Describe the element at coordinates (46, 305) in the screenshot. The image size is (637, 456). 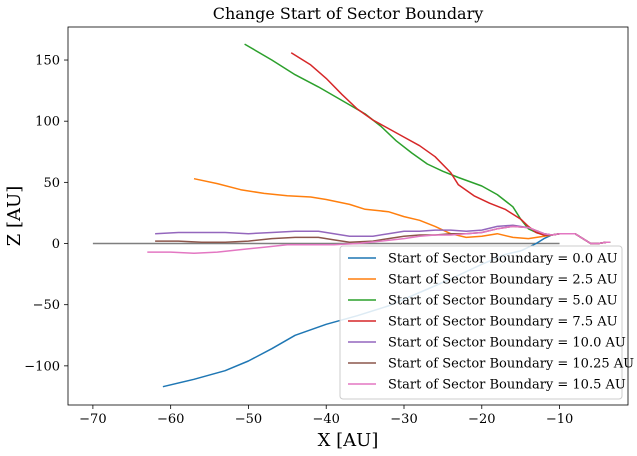
I see `y-tick-label: −50` at that location.